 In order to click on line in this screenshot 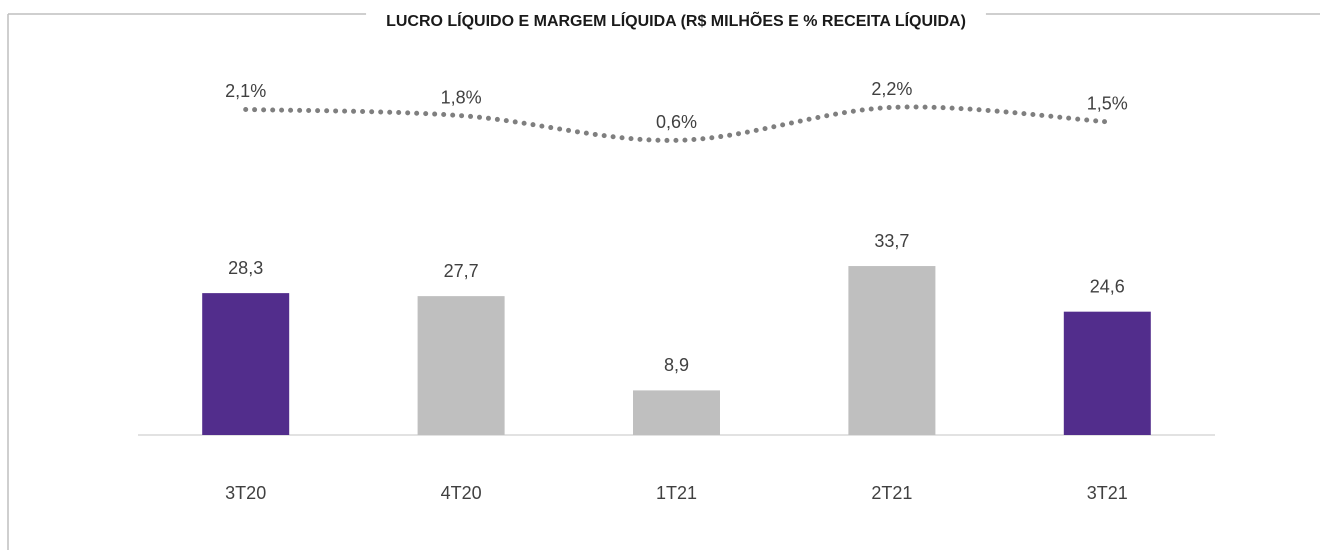, I will do `click(676, 123)`.